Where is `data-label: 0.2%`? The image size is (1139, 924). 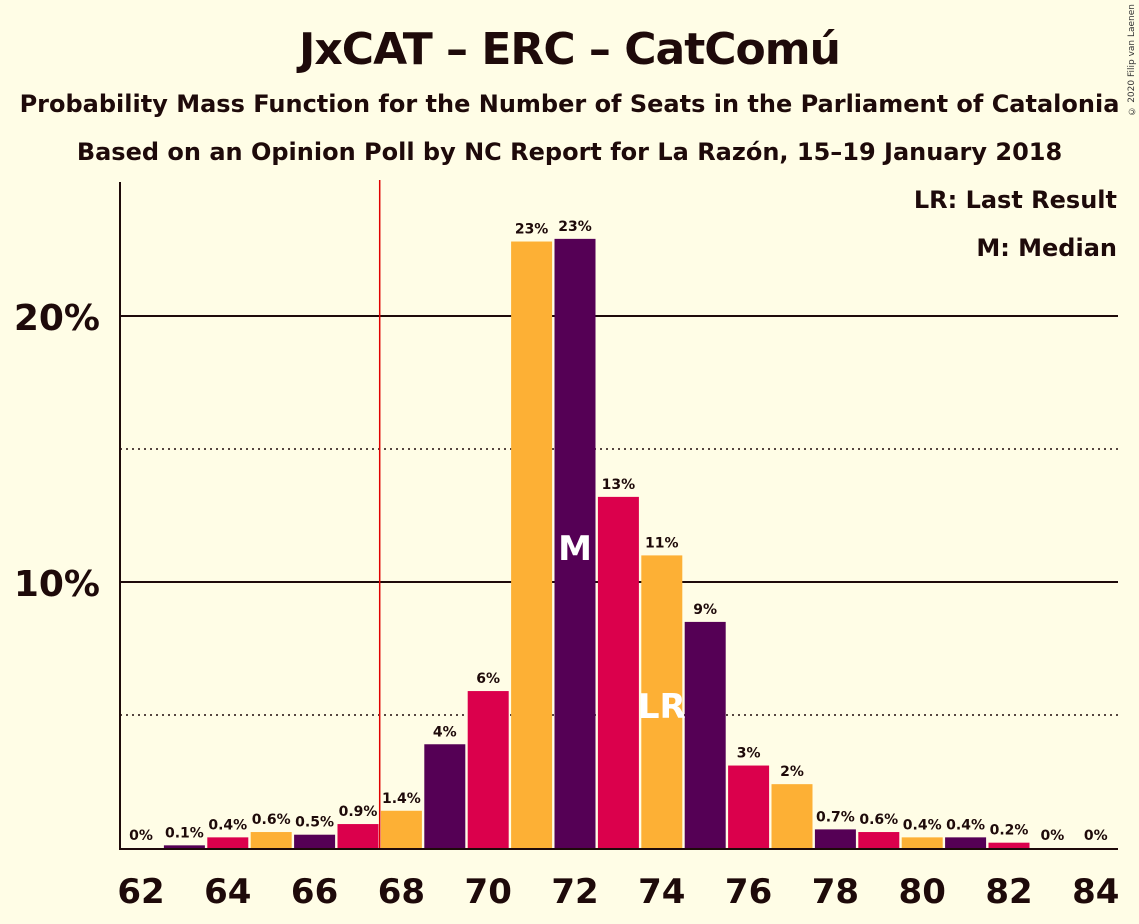 data-label: 0.2% is located at coordinates (1009, 831).